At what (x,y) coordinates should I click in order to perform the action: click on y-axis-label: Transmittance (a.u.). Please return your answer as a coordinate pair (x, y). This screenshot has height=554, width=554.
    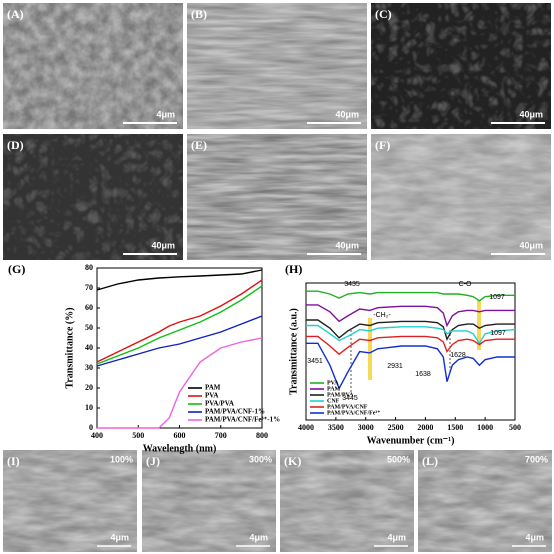
    Looking at the image, I should click on (293, 351).